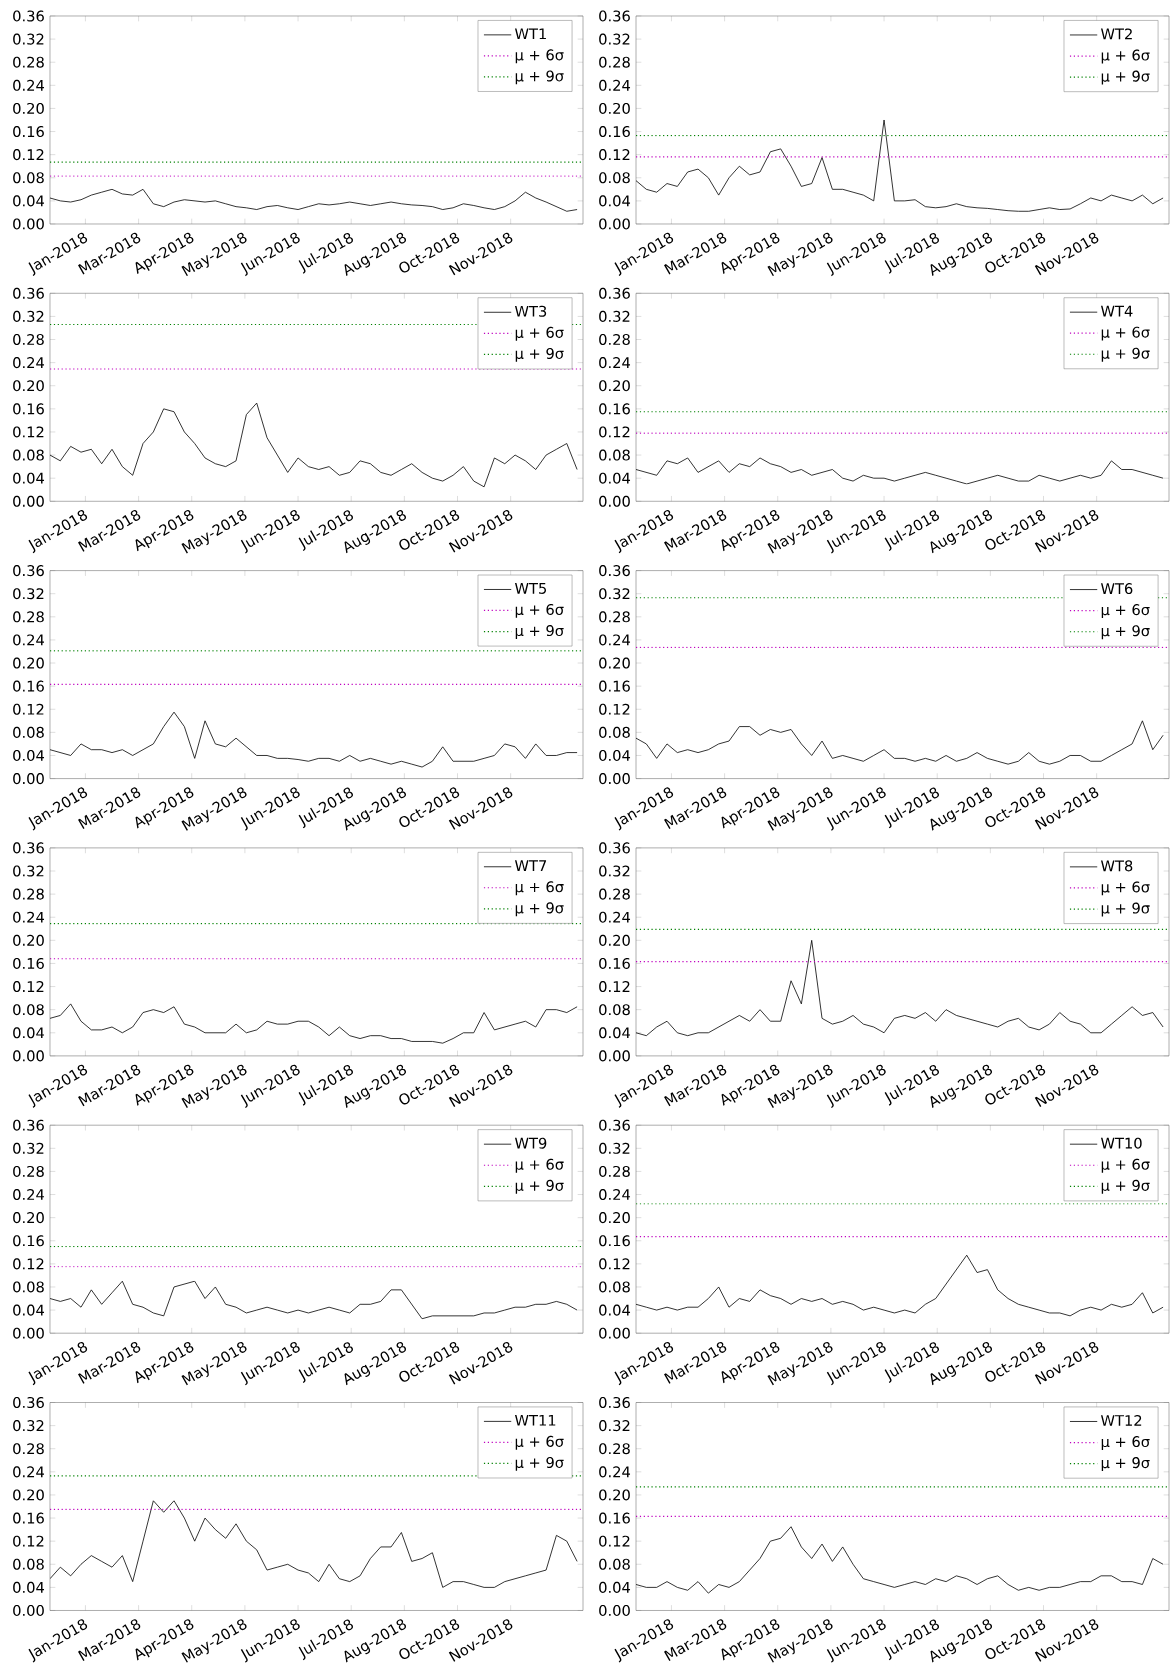 The width and height of the screenshot is (1172, 1664). I want to click on legend-label: WT9, so click(530, 1143).